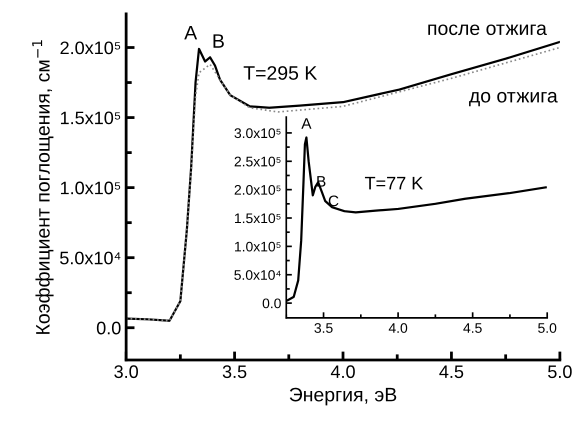  Describe the element at coordinates (43, 187) in the screenshot. I see `y-axis-title: Коэффициент поглощения, см$^{−1}$` at that location.